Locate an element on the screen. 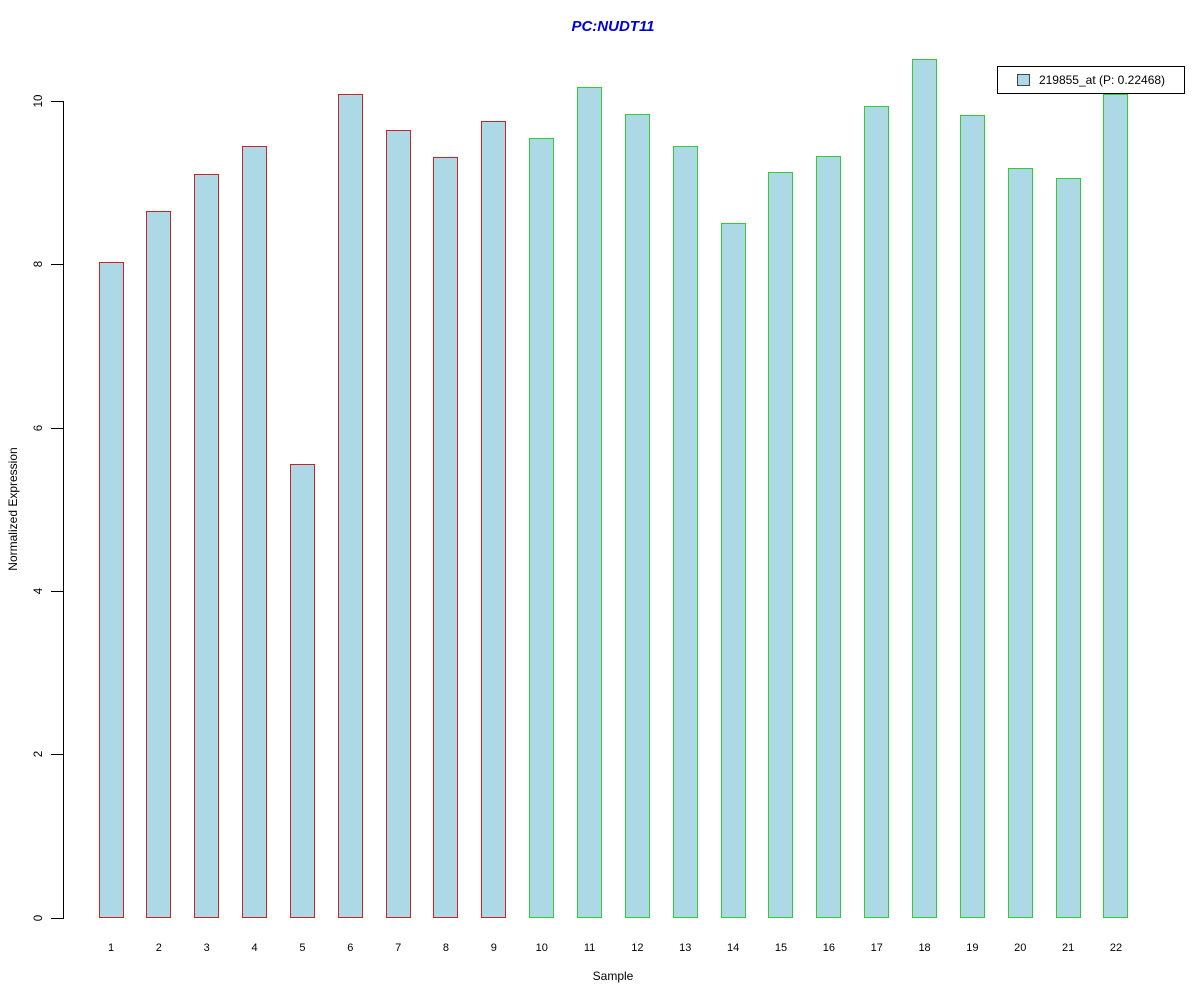 This screenshot has height=1000, width=1200. x-tick-label: 17 is located at coordinates (876, 948).